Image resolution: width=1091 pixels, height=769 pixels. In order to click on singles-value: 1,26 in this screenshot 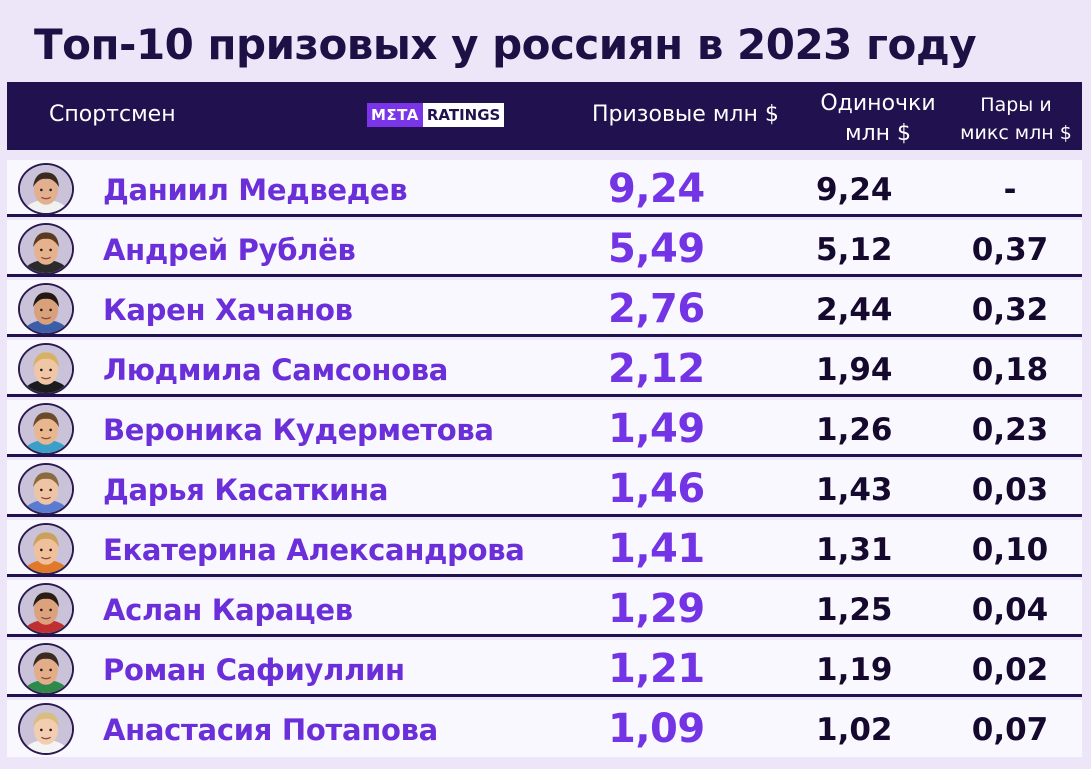, I will do `click(854, 430)`.